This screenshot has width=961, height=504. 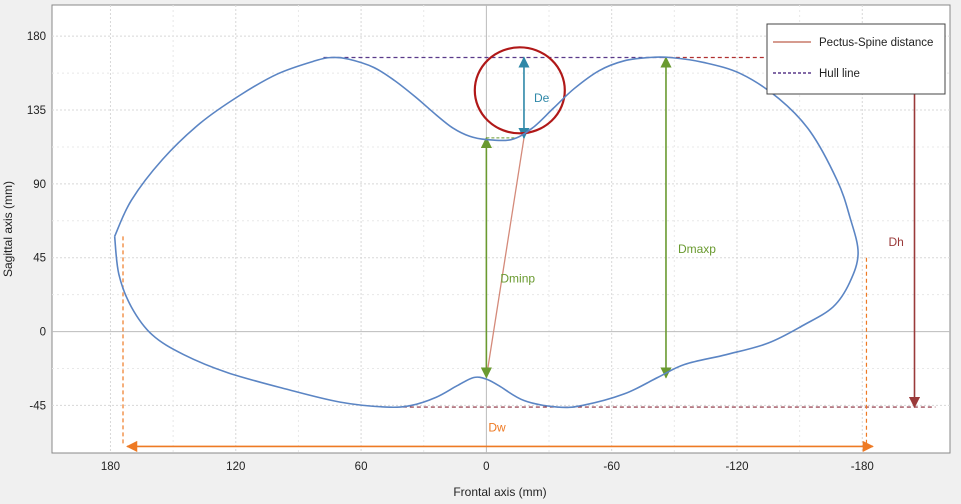 What do you see at coordinates (110, 467) in the screenshot?
I see `x-tick-label: 180` at bounding box center [110, 467].